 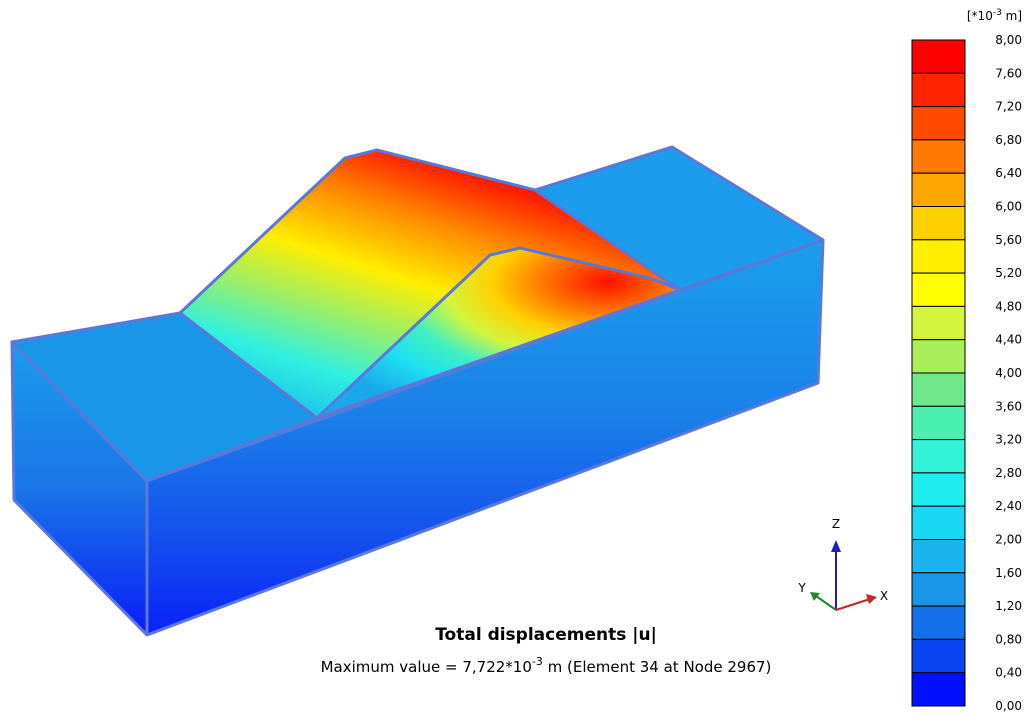 I want to click on legend-label: 0,00, so click(x=1008, y=706).